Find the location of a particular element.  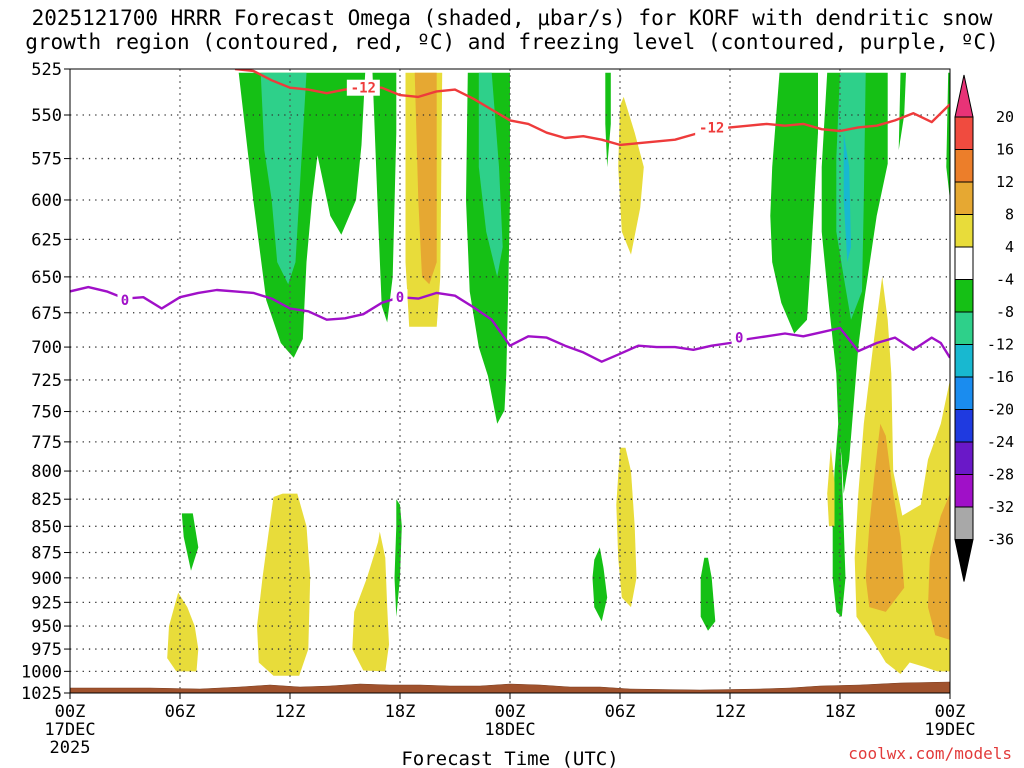

colorbar-label-10: -24 is located at coordinates (1000, 442).